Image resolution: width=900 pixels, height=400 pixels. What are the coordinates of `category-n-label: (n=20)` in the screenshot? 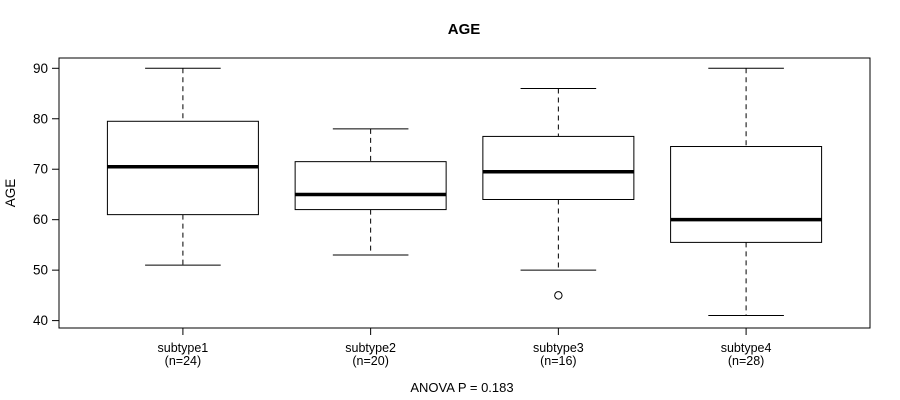 It's located at (370, 361).